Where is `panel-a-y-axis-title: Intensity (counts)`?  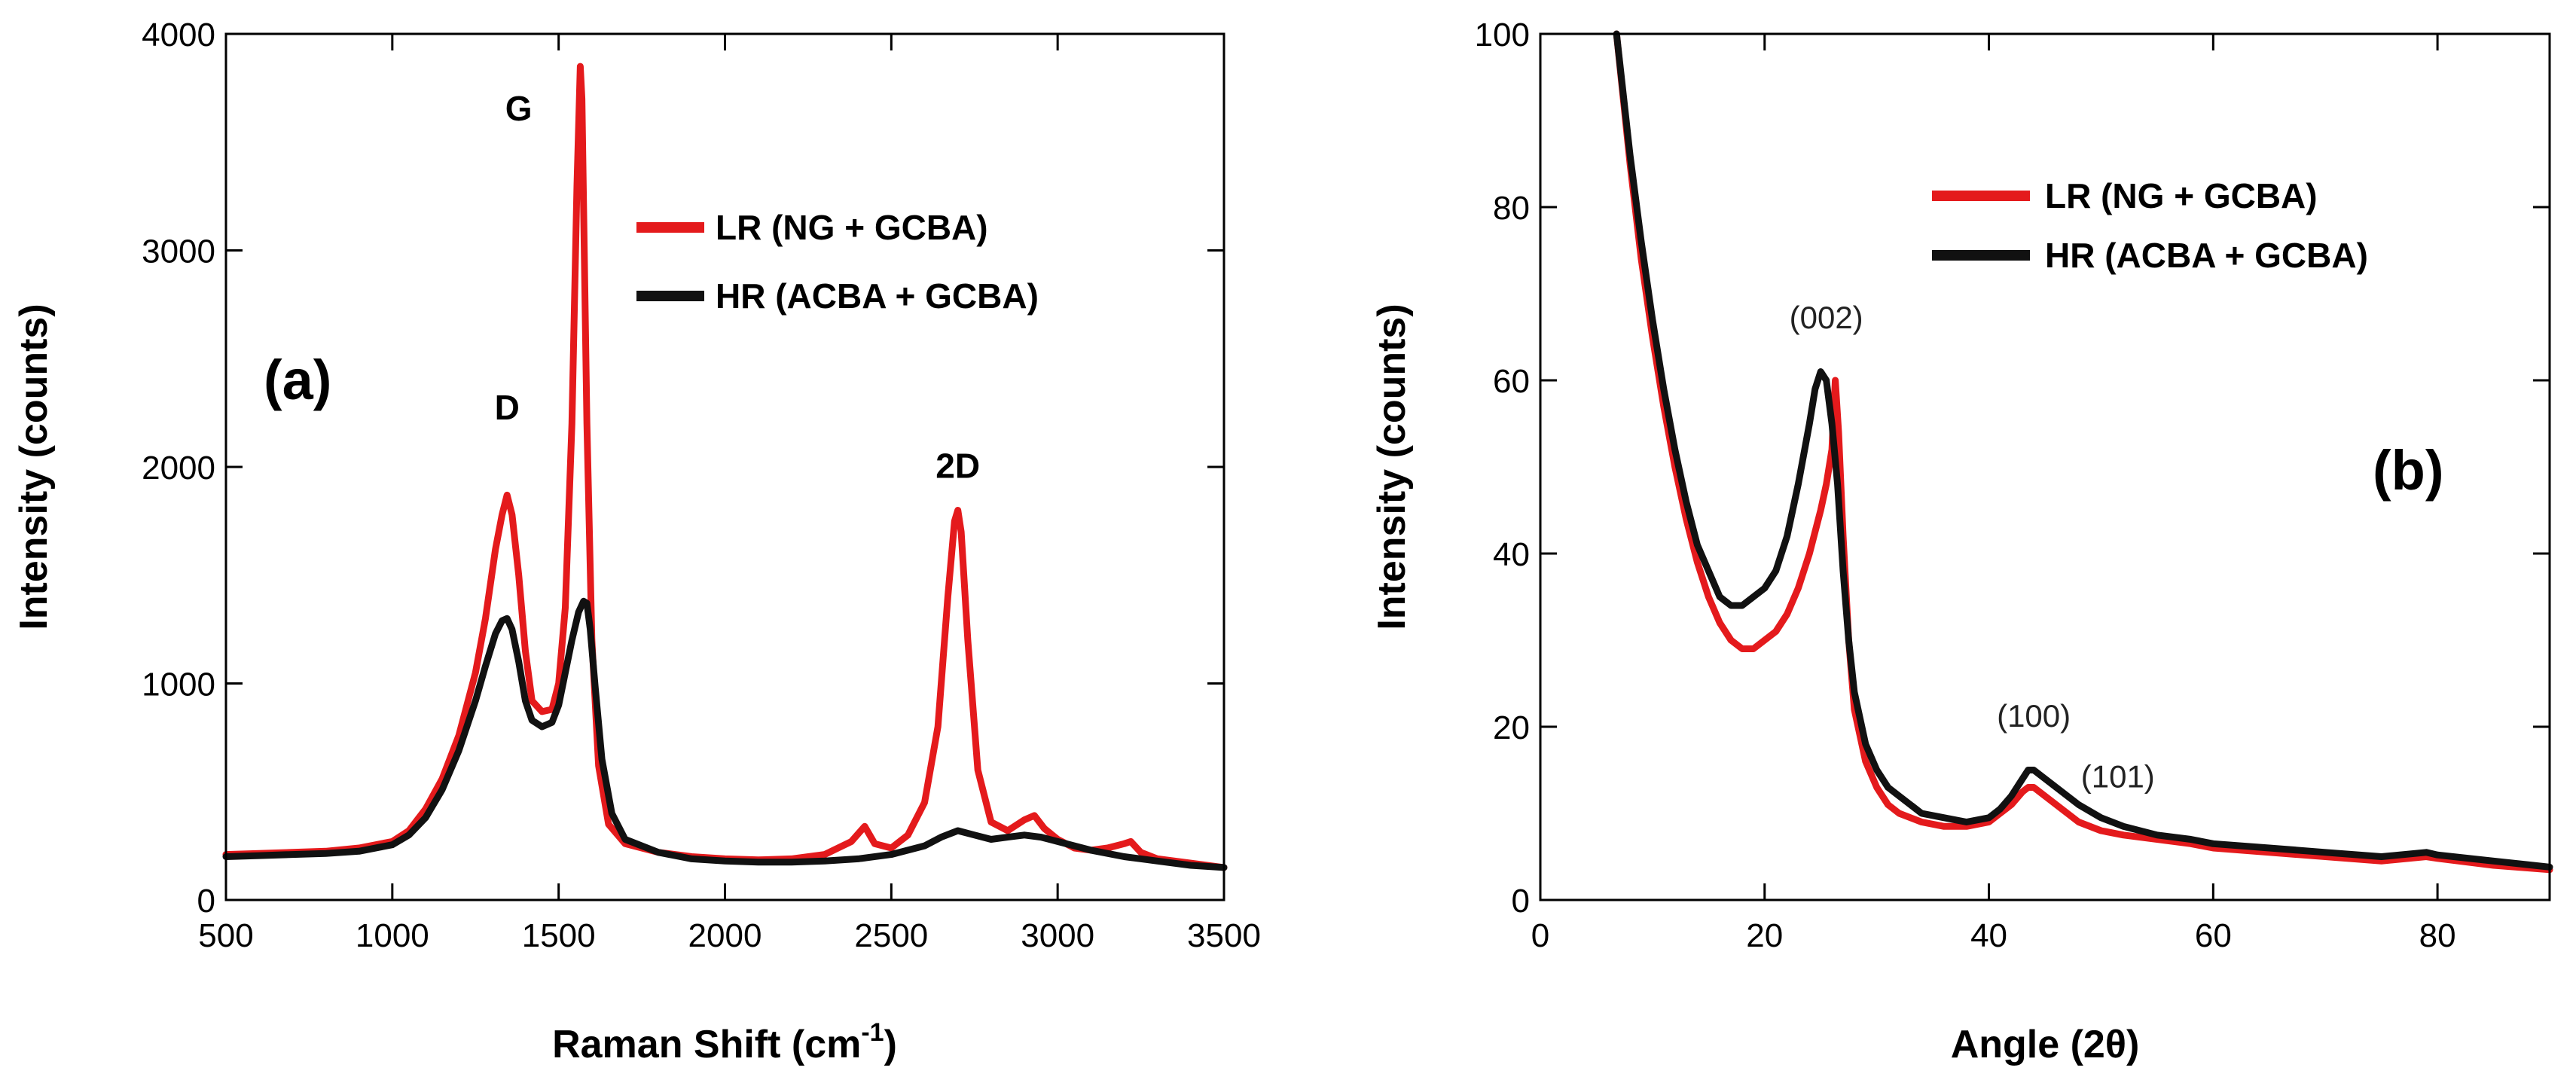
panel-a-y-axis-title: Intensity (counts) is located at coordinates (34, 467).